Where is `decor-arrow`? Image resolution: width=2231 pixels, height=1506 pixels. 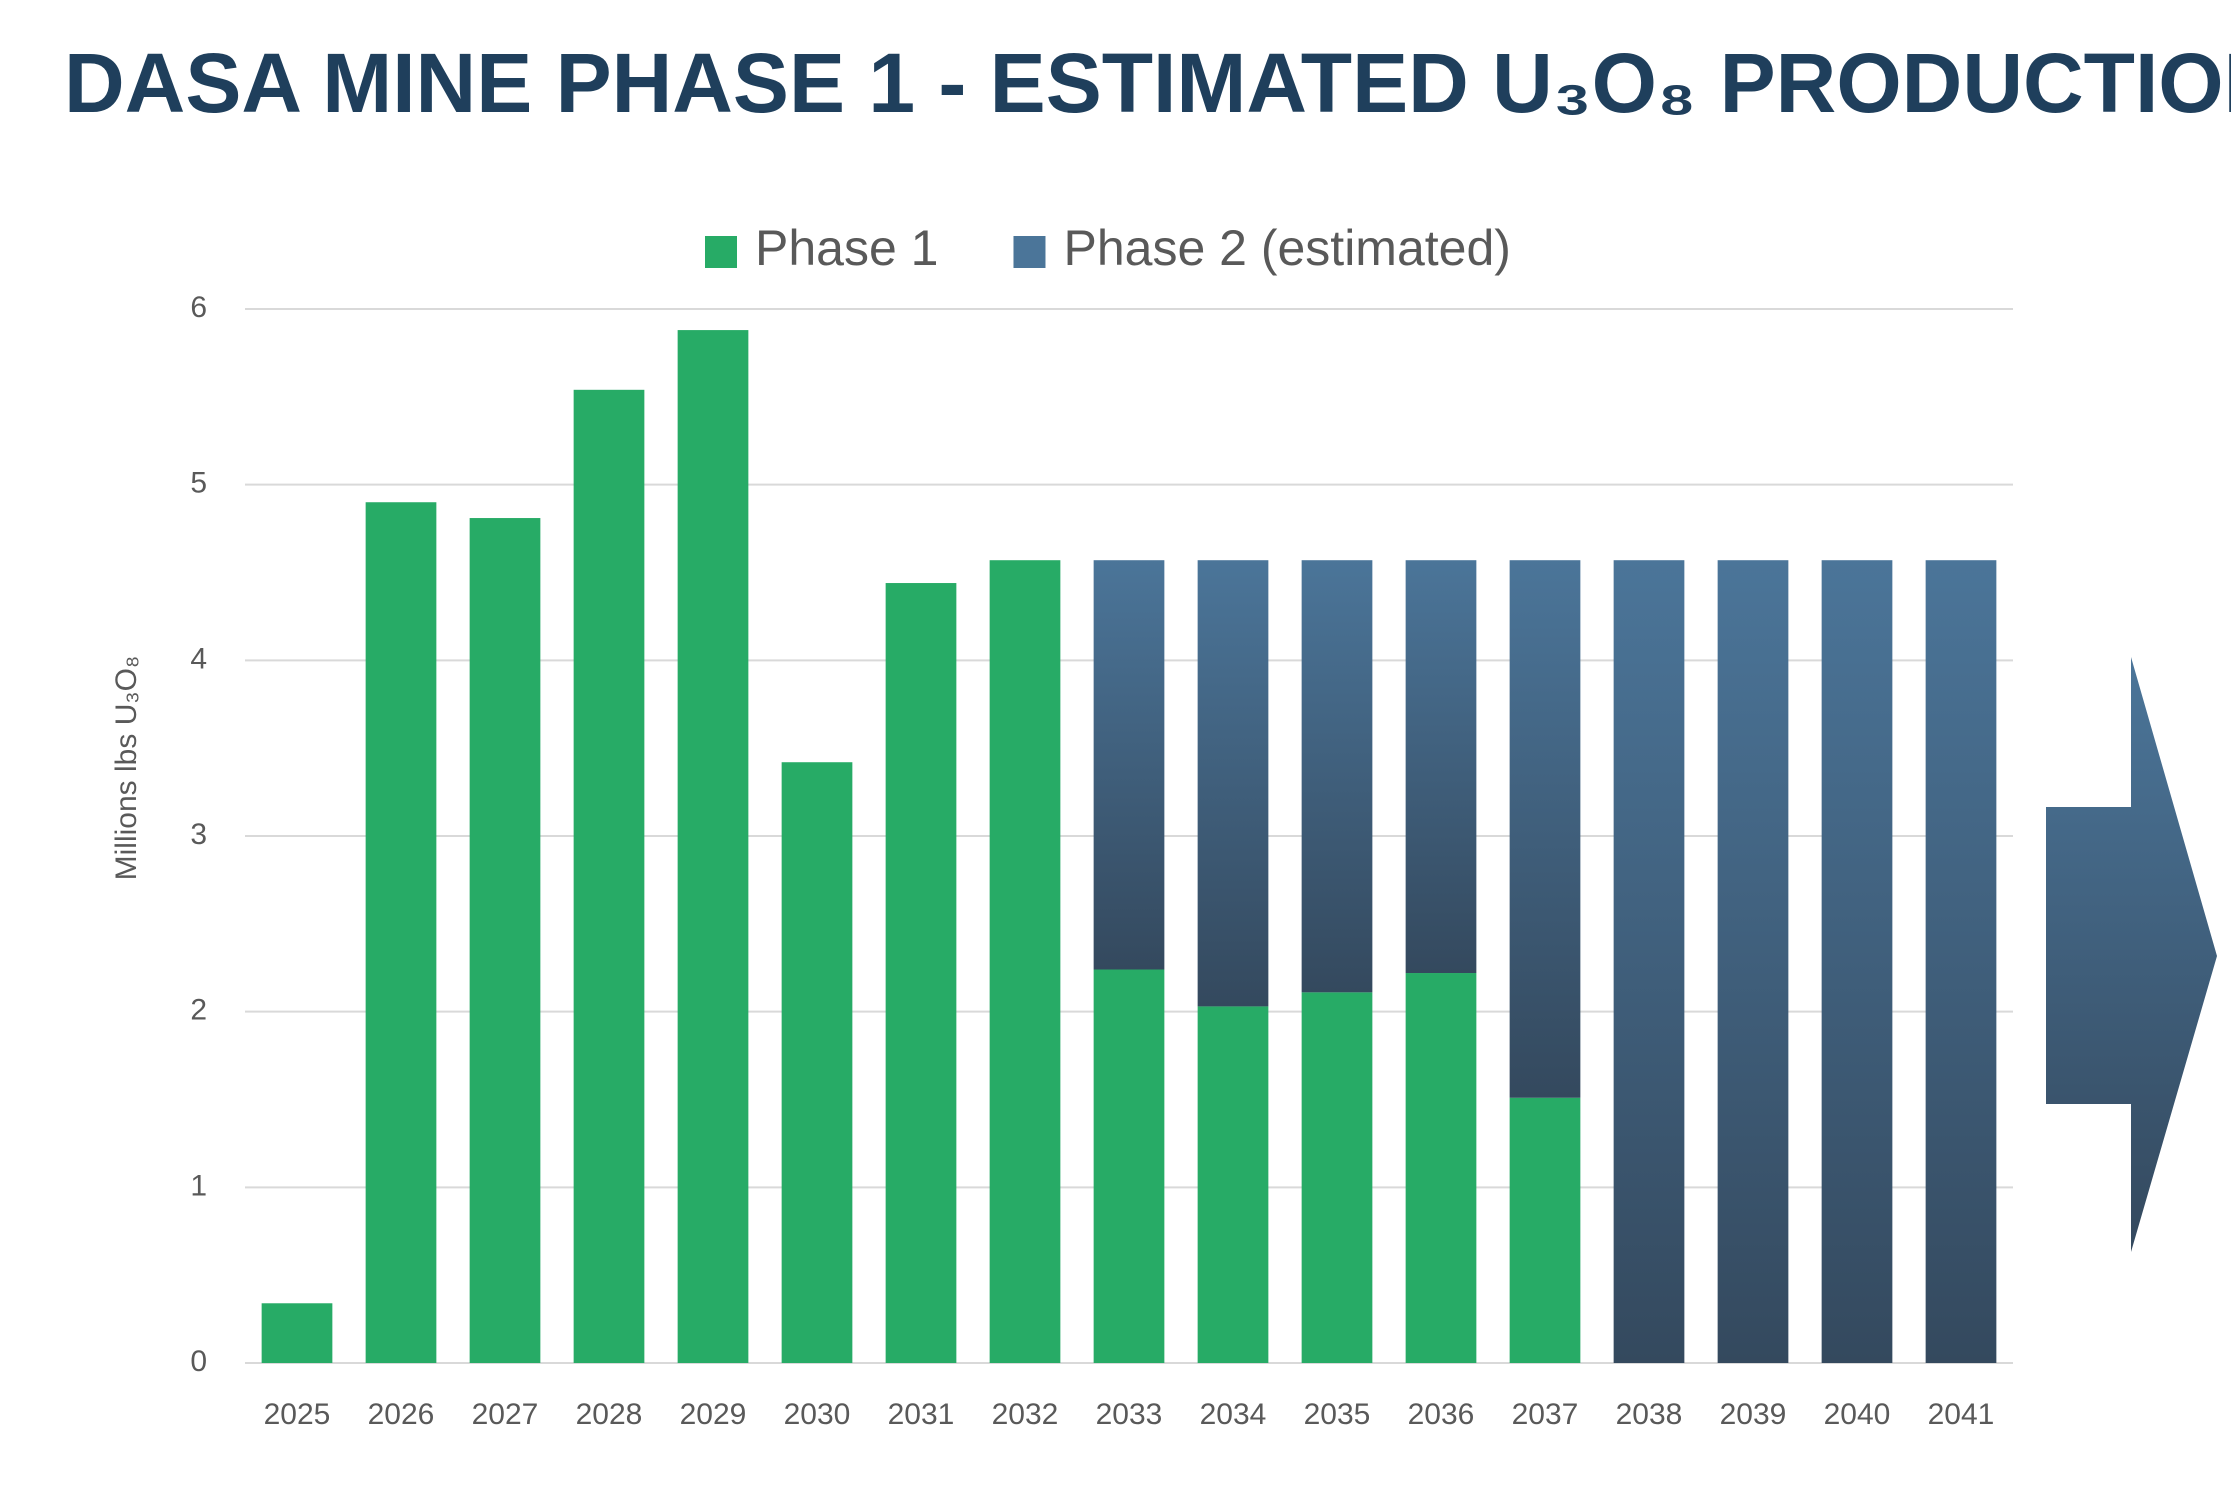 decor-arrow is located at coordinates (2131, 954).